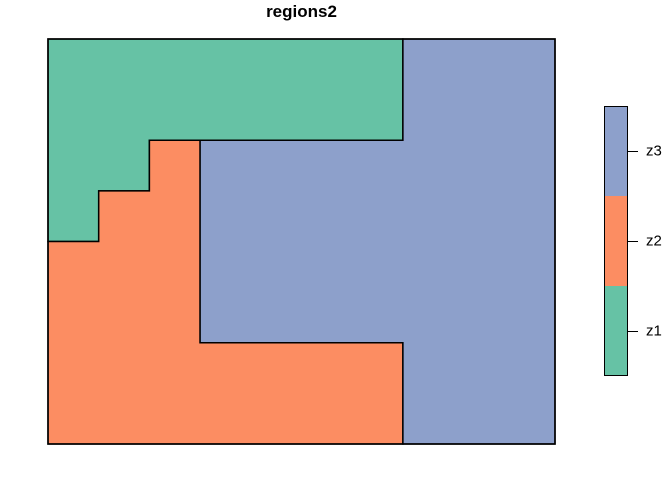 The width and height of the screenshot is (672, 480). What do you see at coordinates (301, 11) in the screenshot?
I see `chart-title: regions2` at bounding box center [301, 11].